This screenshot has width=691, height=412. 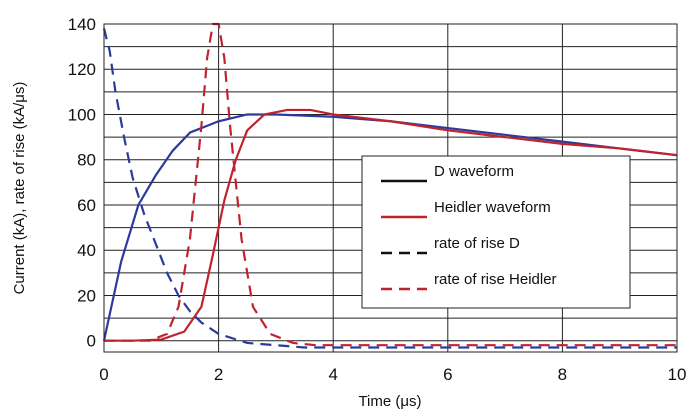 What do you see at coordinates (332, 374) in the screenshot?
I see `x-tick-label: 4` at bounding box center [332, 374].